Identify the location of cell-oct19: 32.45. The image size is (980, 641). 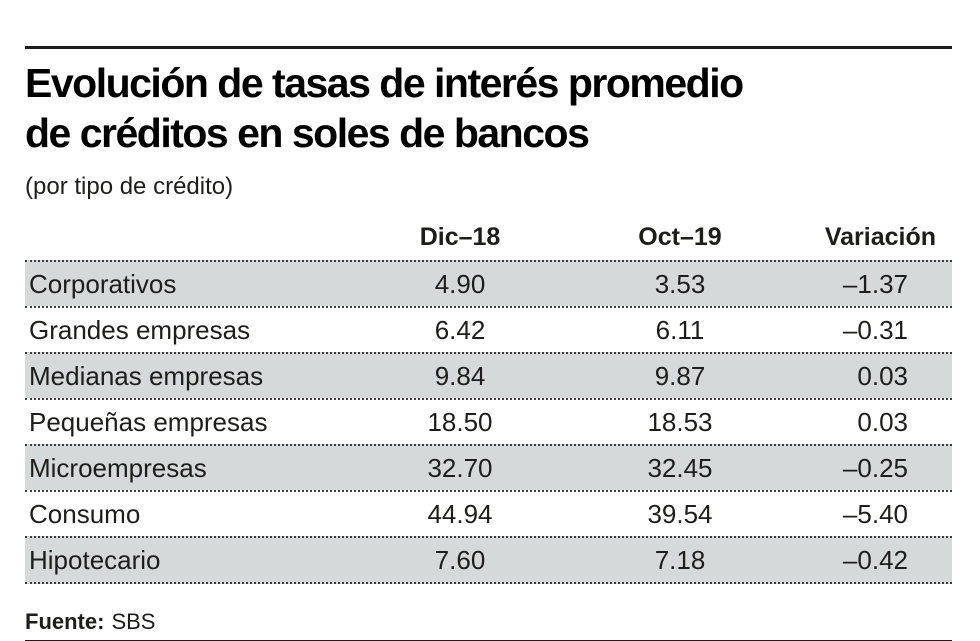
(680, 467).